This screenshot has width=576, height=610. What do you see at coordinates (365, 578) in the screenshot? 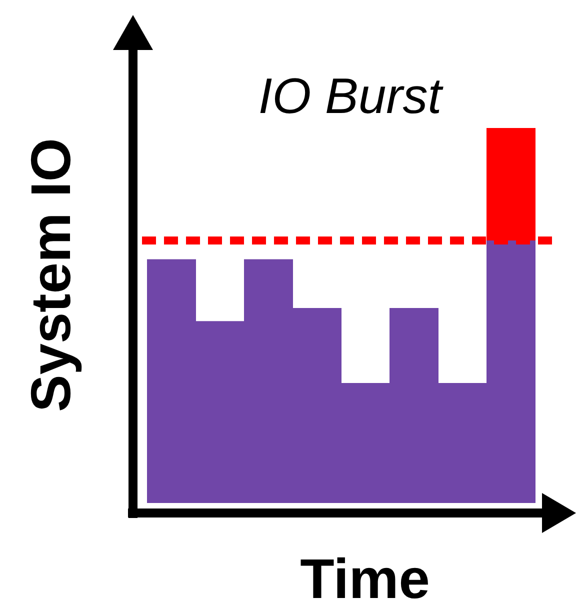
I see `x-axis-title: Time` at bounding box center [365, 578].